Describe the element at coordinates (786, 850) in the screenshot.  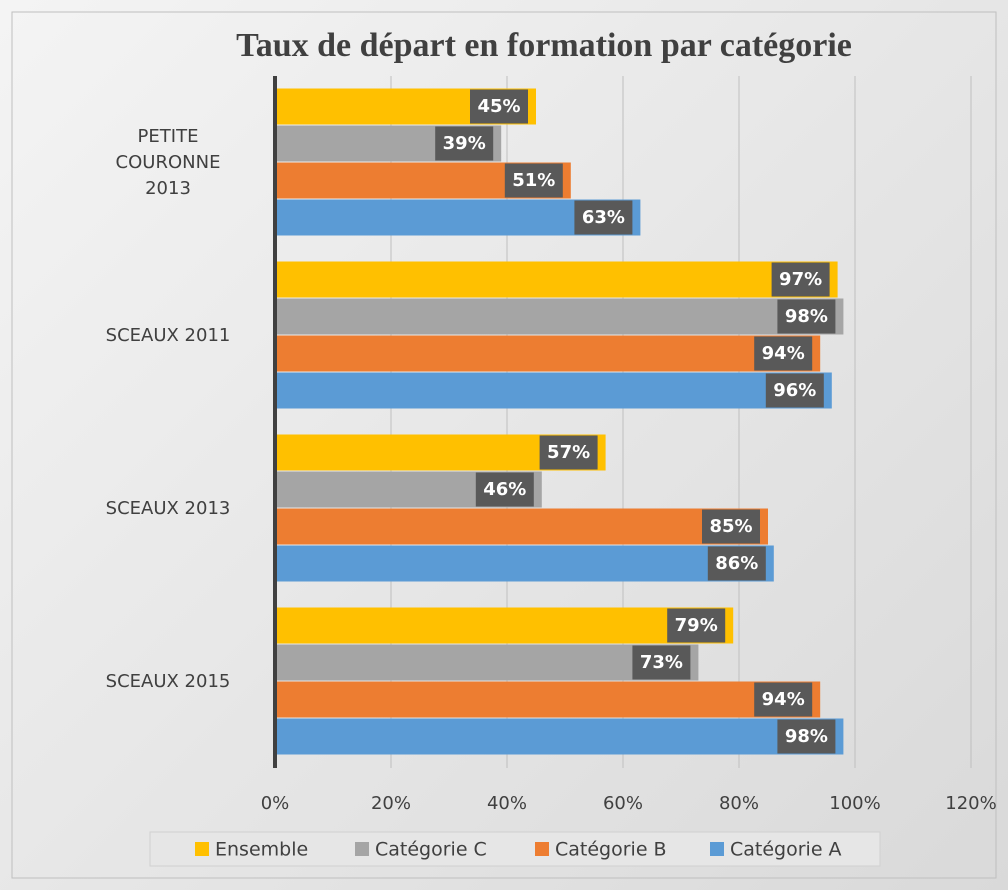
I see `legend-label: Catégorie A` at that location.